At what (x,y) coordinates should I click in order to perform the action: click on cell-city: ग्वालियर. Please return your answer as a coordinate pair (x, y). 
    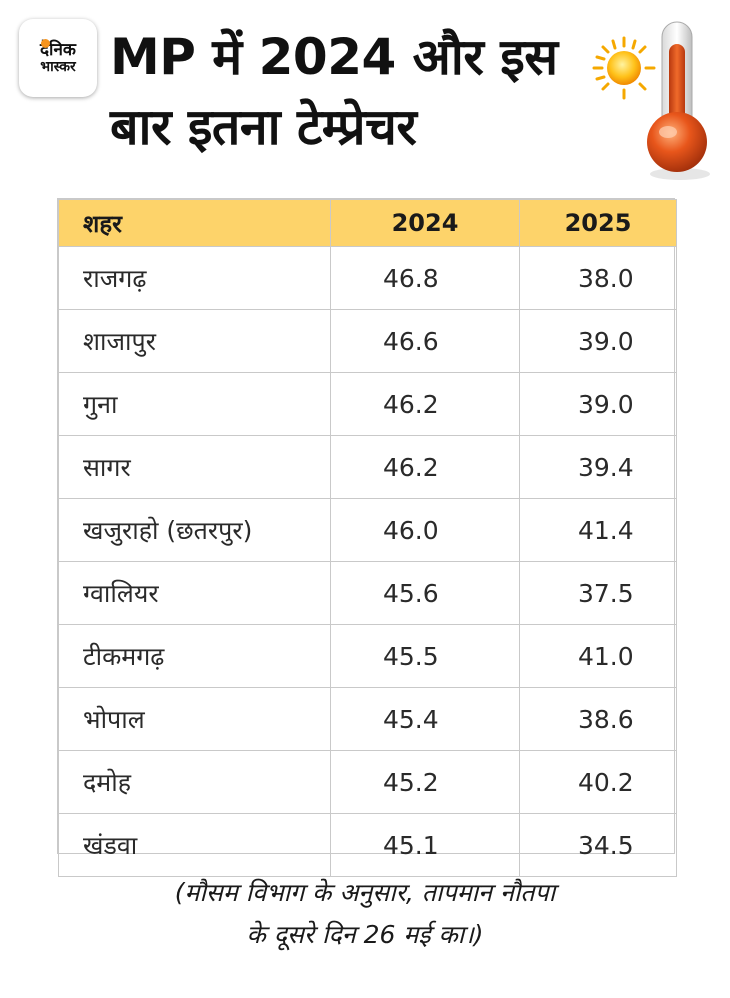
    Looking at the image, I should click on (194, 593).